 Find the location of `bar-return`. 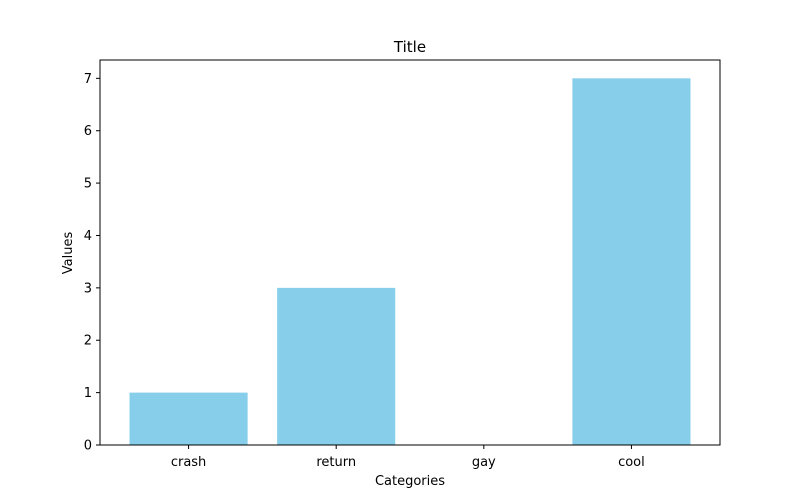

bar-return is located at coordinates (336, 366).